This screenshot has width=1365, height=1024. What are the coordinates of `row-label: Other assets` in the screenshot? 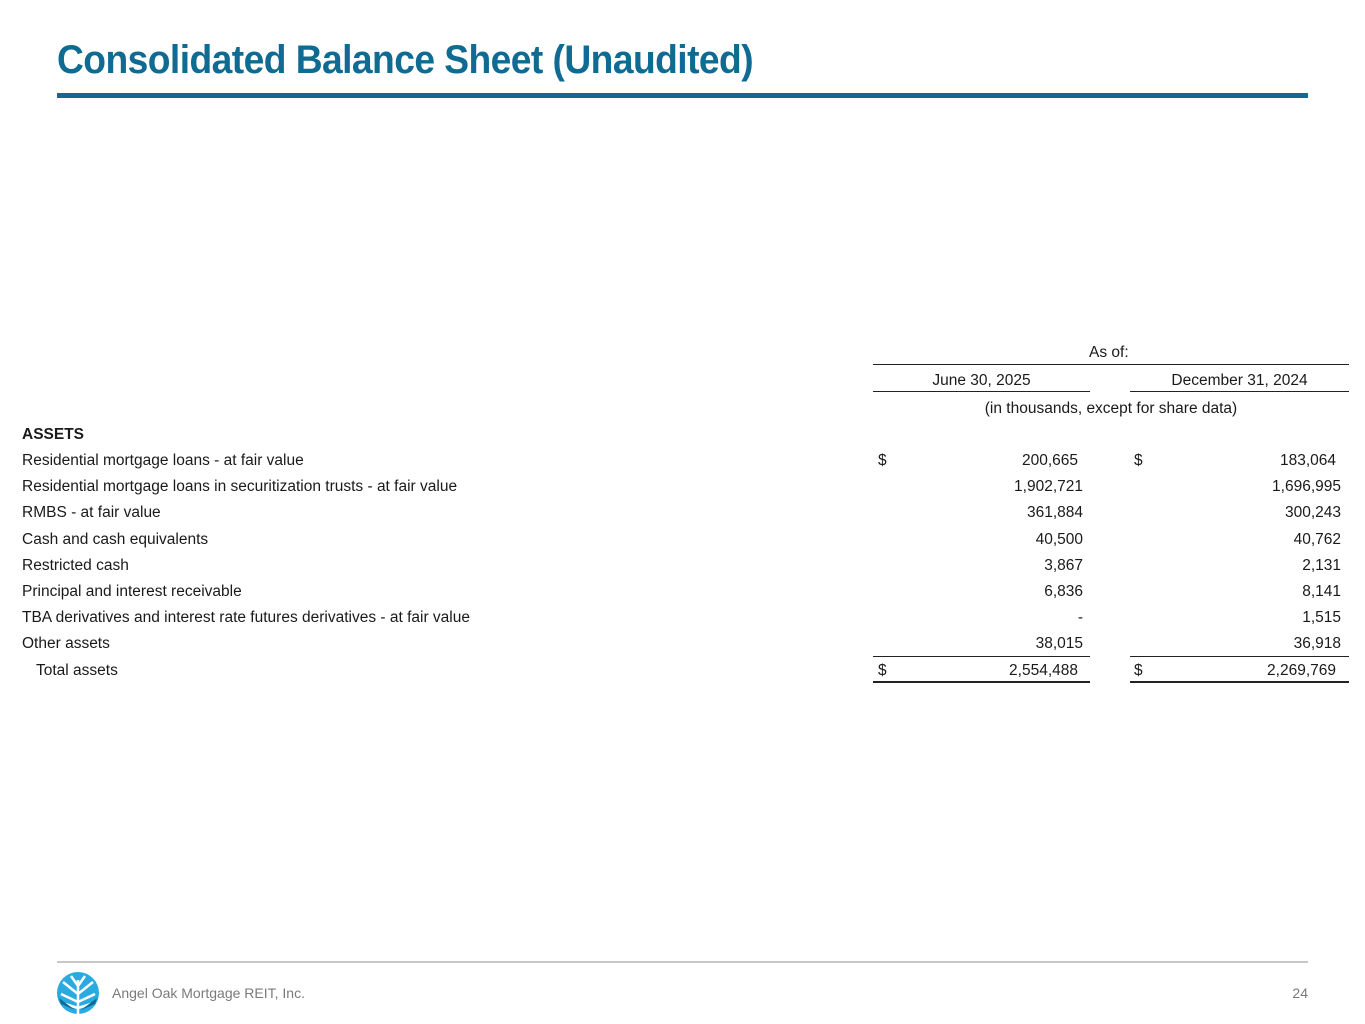 It's located at (66, 644).